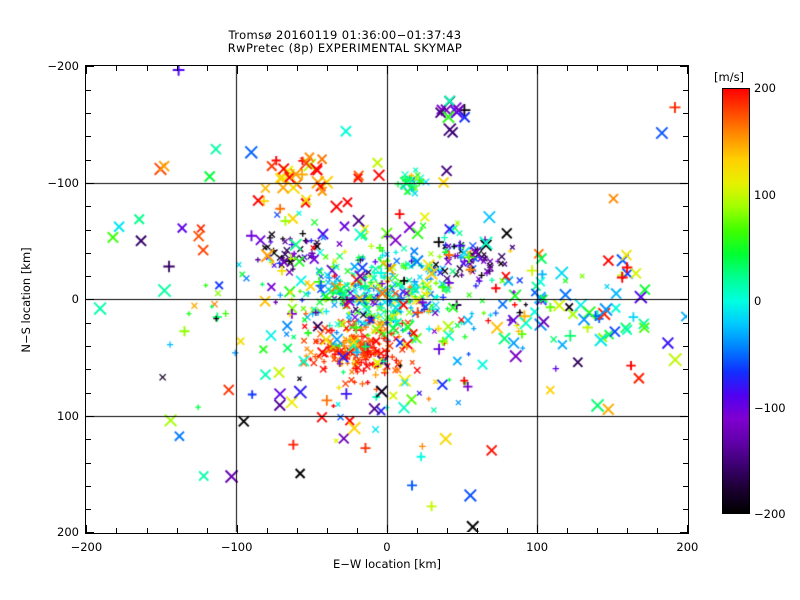 The width and height of the screenshot is (800, 600). I want to click on y-tick-label: −100, so click(63, 182).